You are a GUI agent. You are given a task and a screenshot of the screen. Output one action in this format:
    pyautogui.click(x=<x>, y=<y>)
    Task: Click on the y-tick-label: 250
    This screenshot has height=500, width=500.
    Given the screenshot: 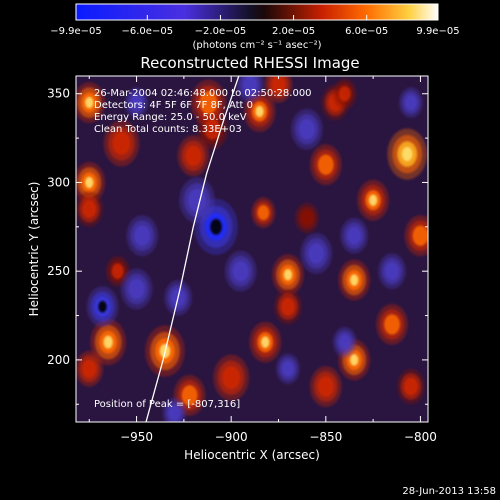 What is the action you would take?
    pyautogui.click(x=58, y=271)
    